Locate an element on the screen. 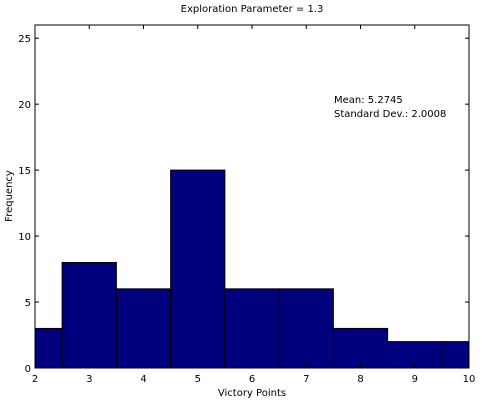  y-axis-label: Frequency is located at coordinates (9, 196).